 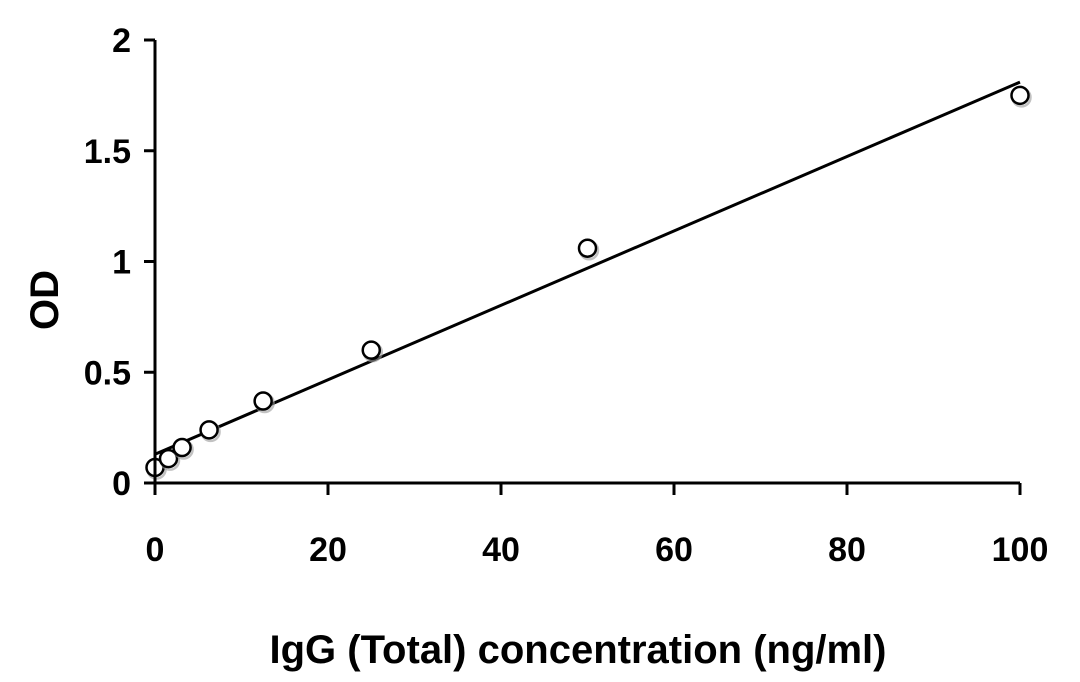 I want to click on y-tick-label: 2, so click(x=121, y=41).